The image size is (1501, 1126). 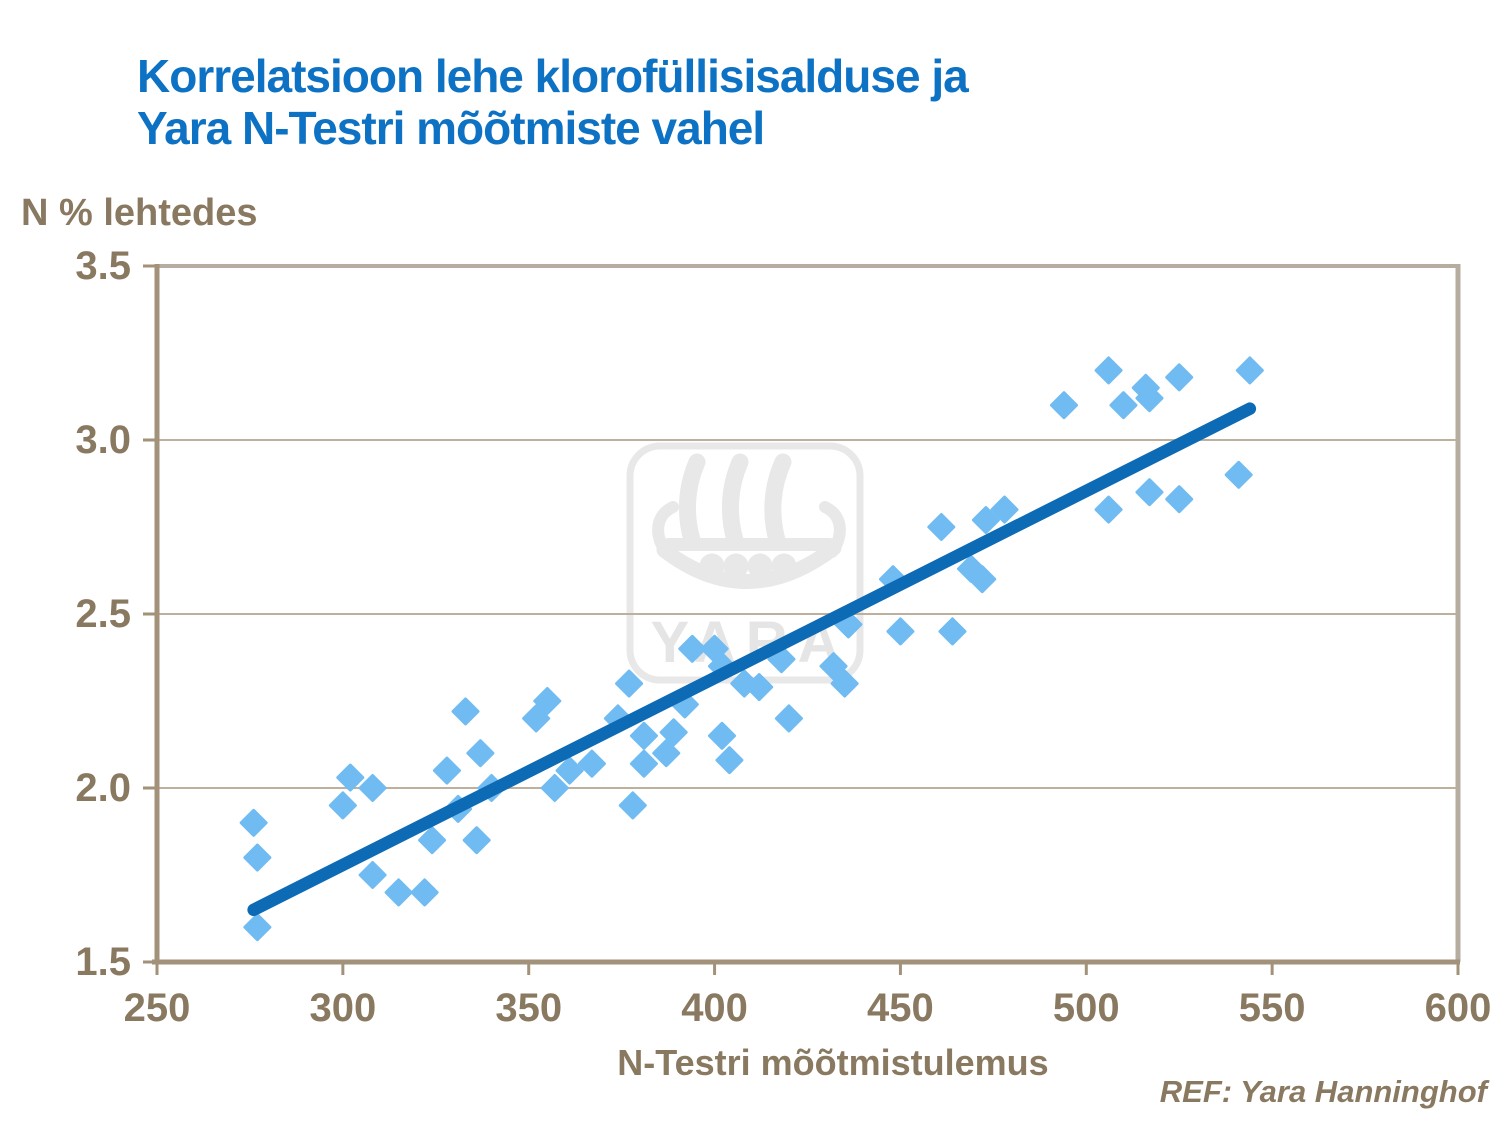 What do you see at coordinates (103, 266) in the screenshot?
I see `y-tick-label: 3.5` at bounding box center [103, 266].